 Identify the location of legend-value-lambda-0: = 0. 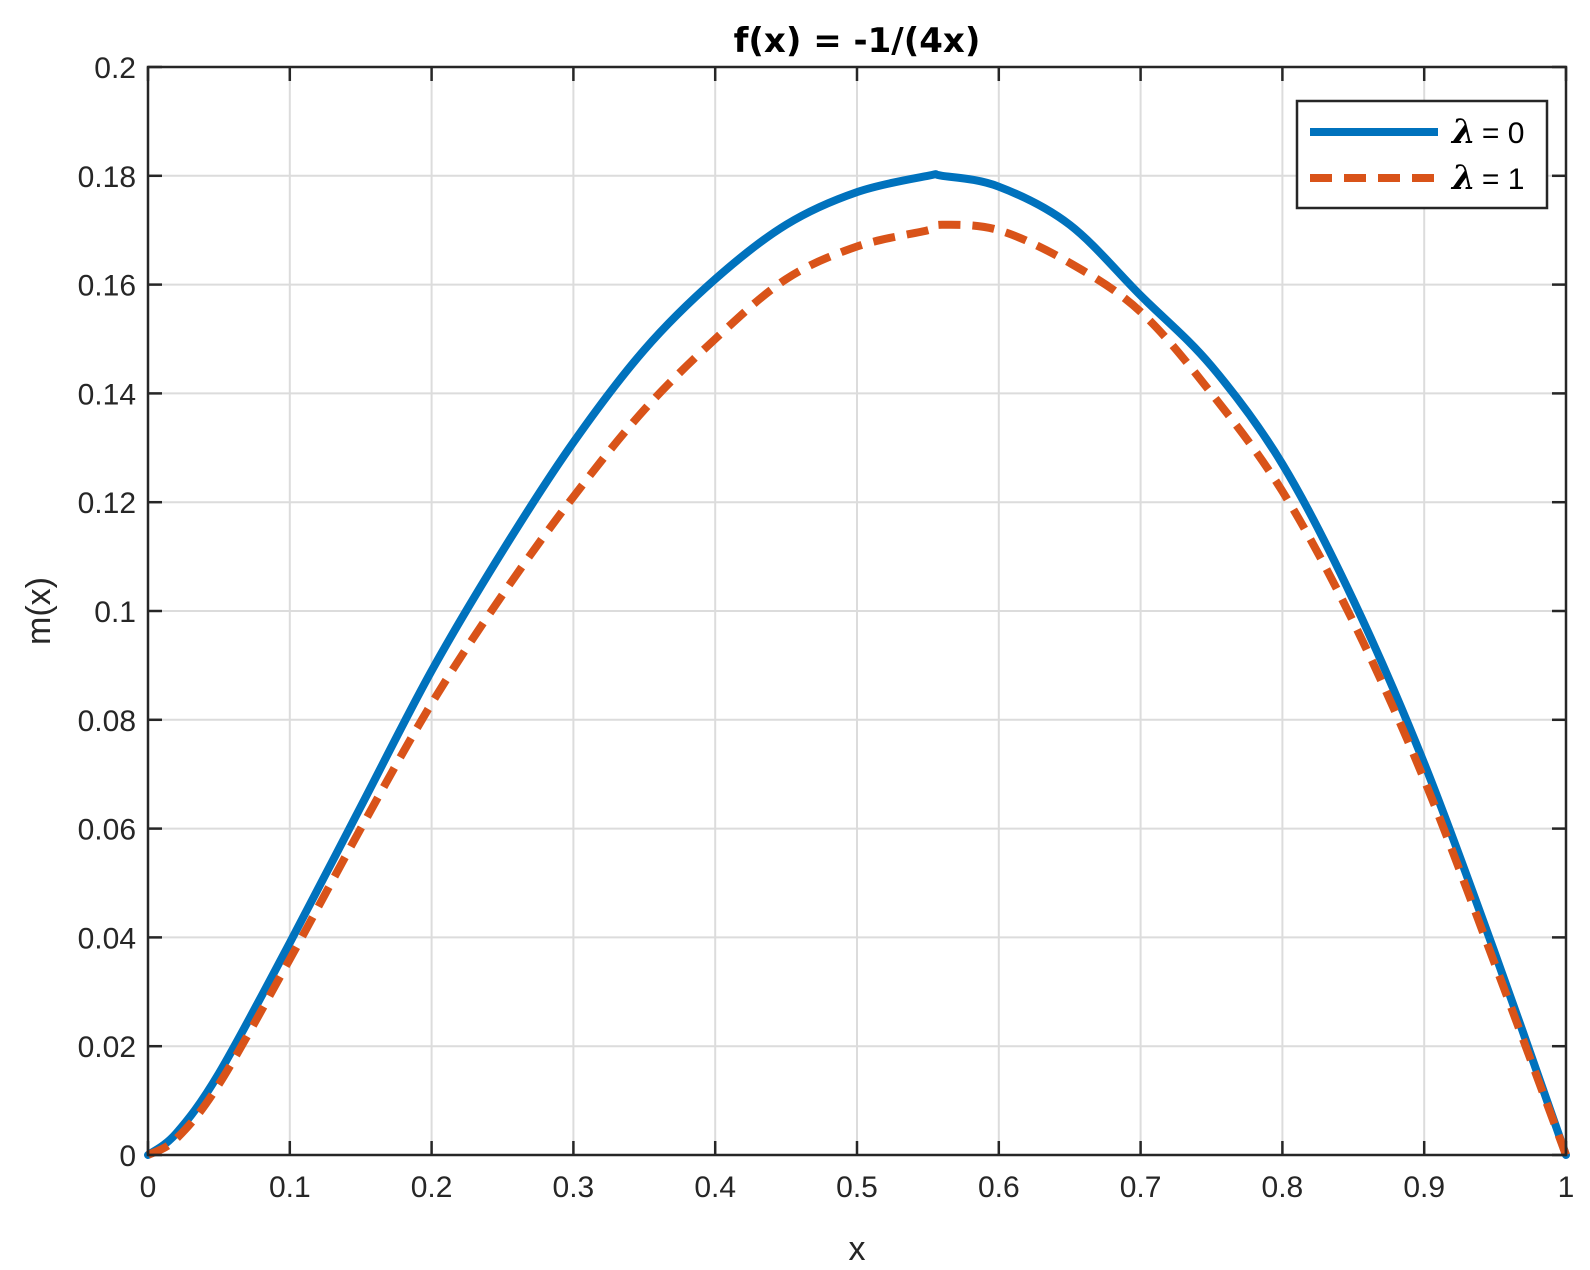
(1503, 133).